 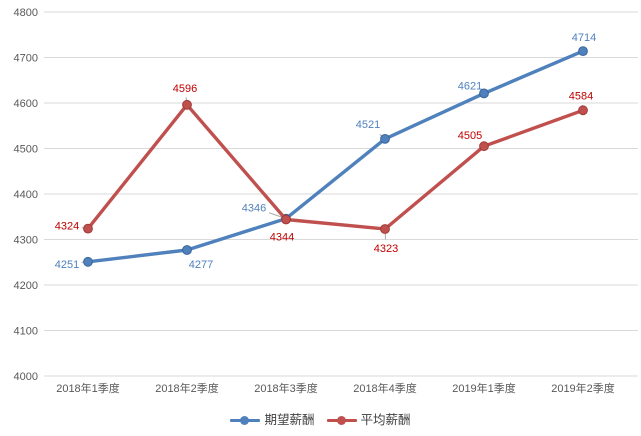 What do you see at coordinates (289, 419) in the screenshot?
I see `legend-label-expected-salary: 期望薪酬` at bounding box center [289, 419].